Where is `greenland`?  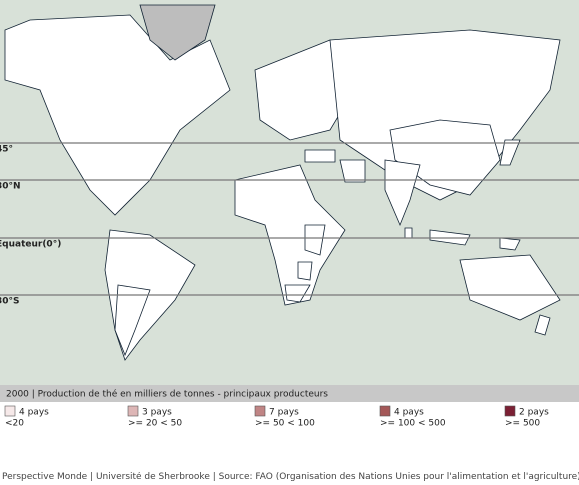
greenland is located at coordinates (177, 32).